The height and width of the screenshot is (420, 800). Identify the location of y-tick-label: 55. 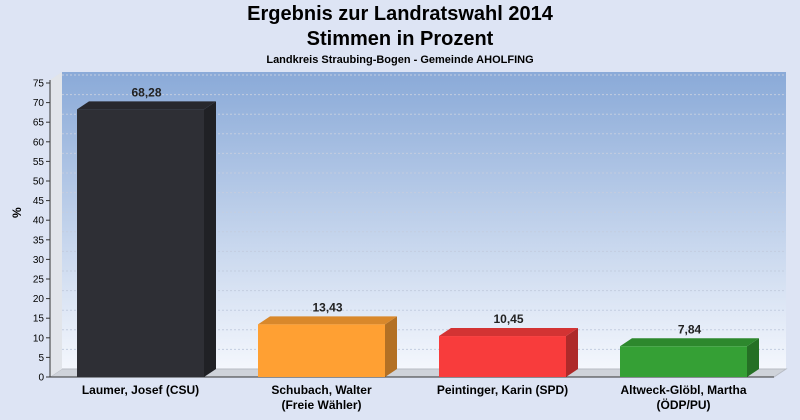
(39, 162).